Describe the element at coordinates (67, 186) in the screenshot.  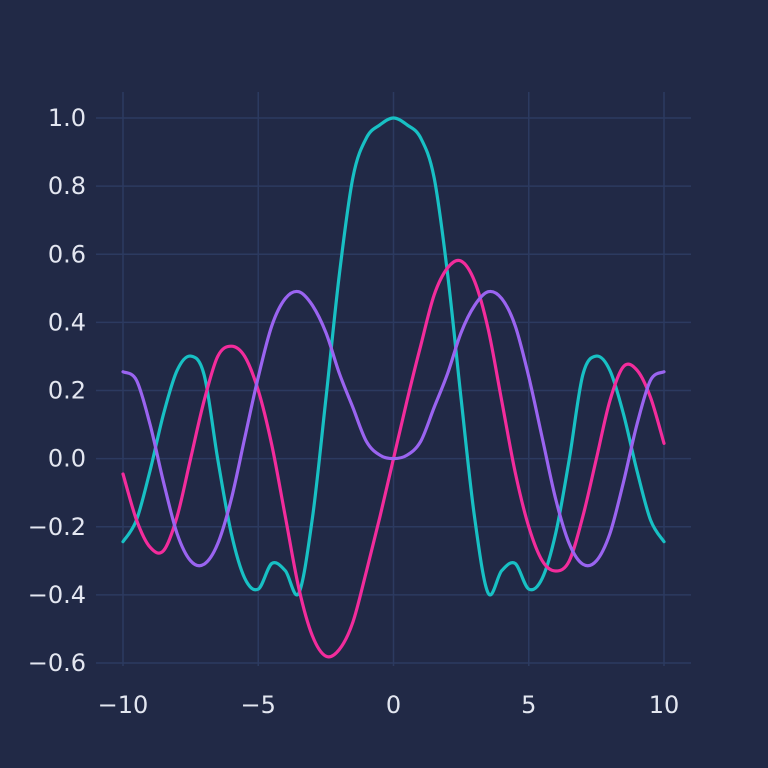
I see `y-tick-label: 0.8` at that location.